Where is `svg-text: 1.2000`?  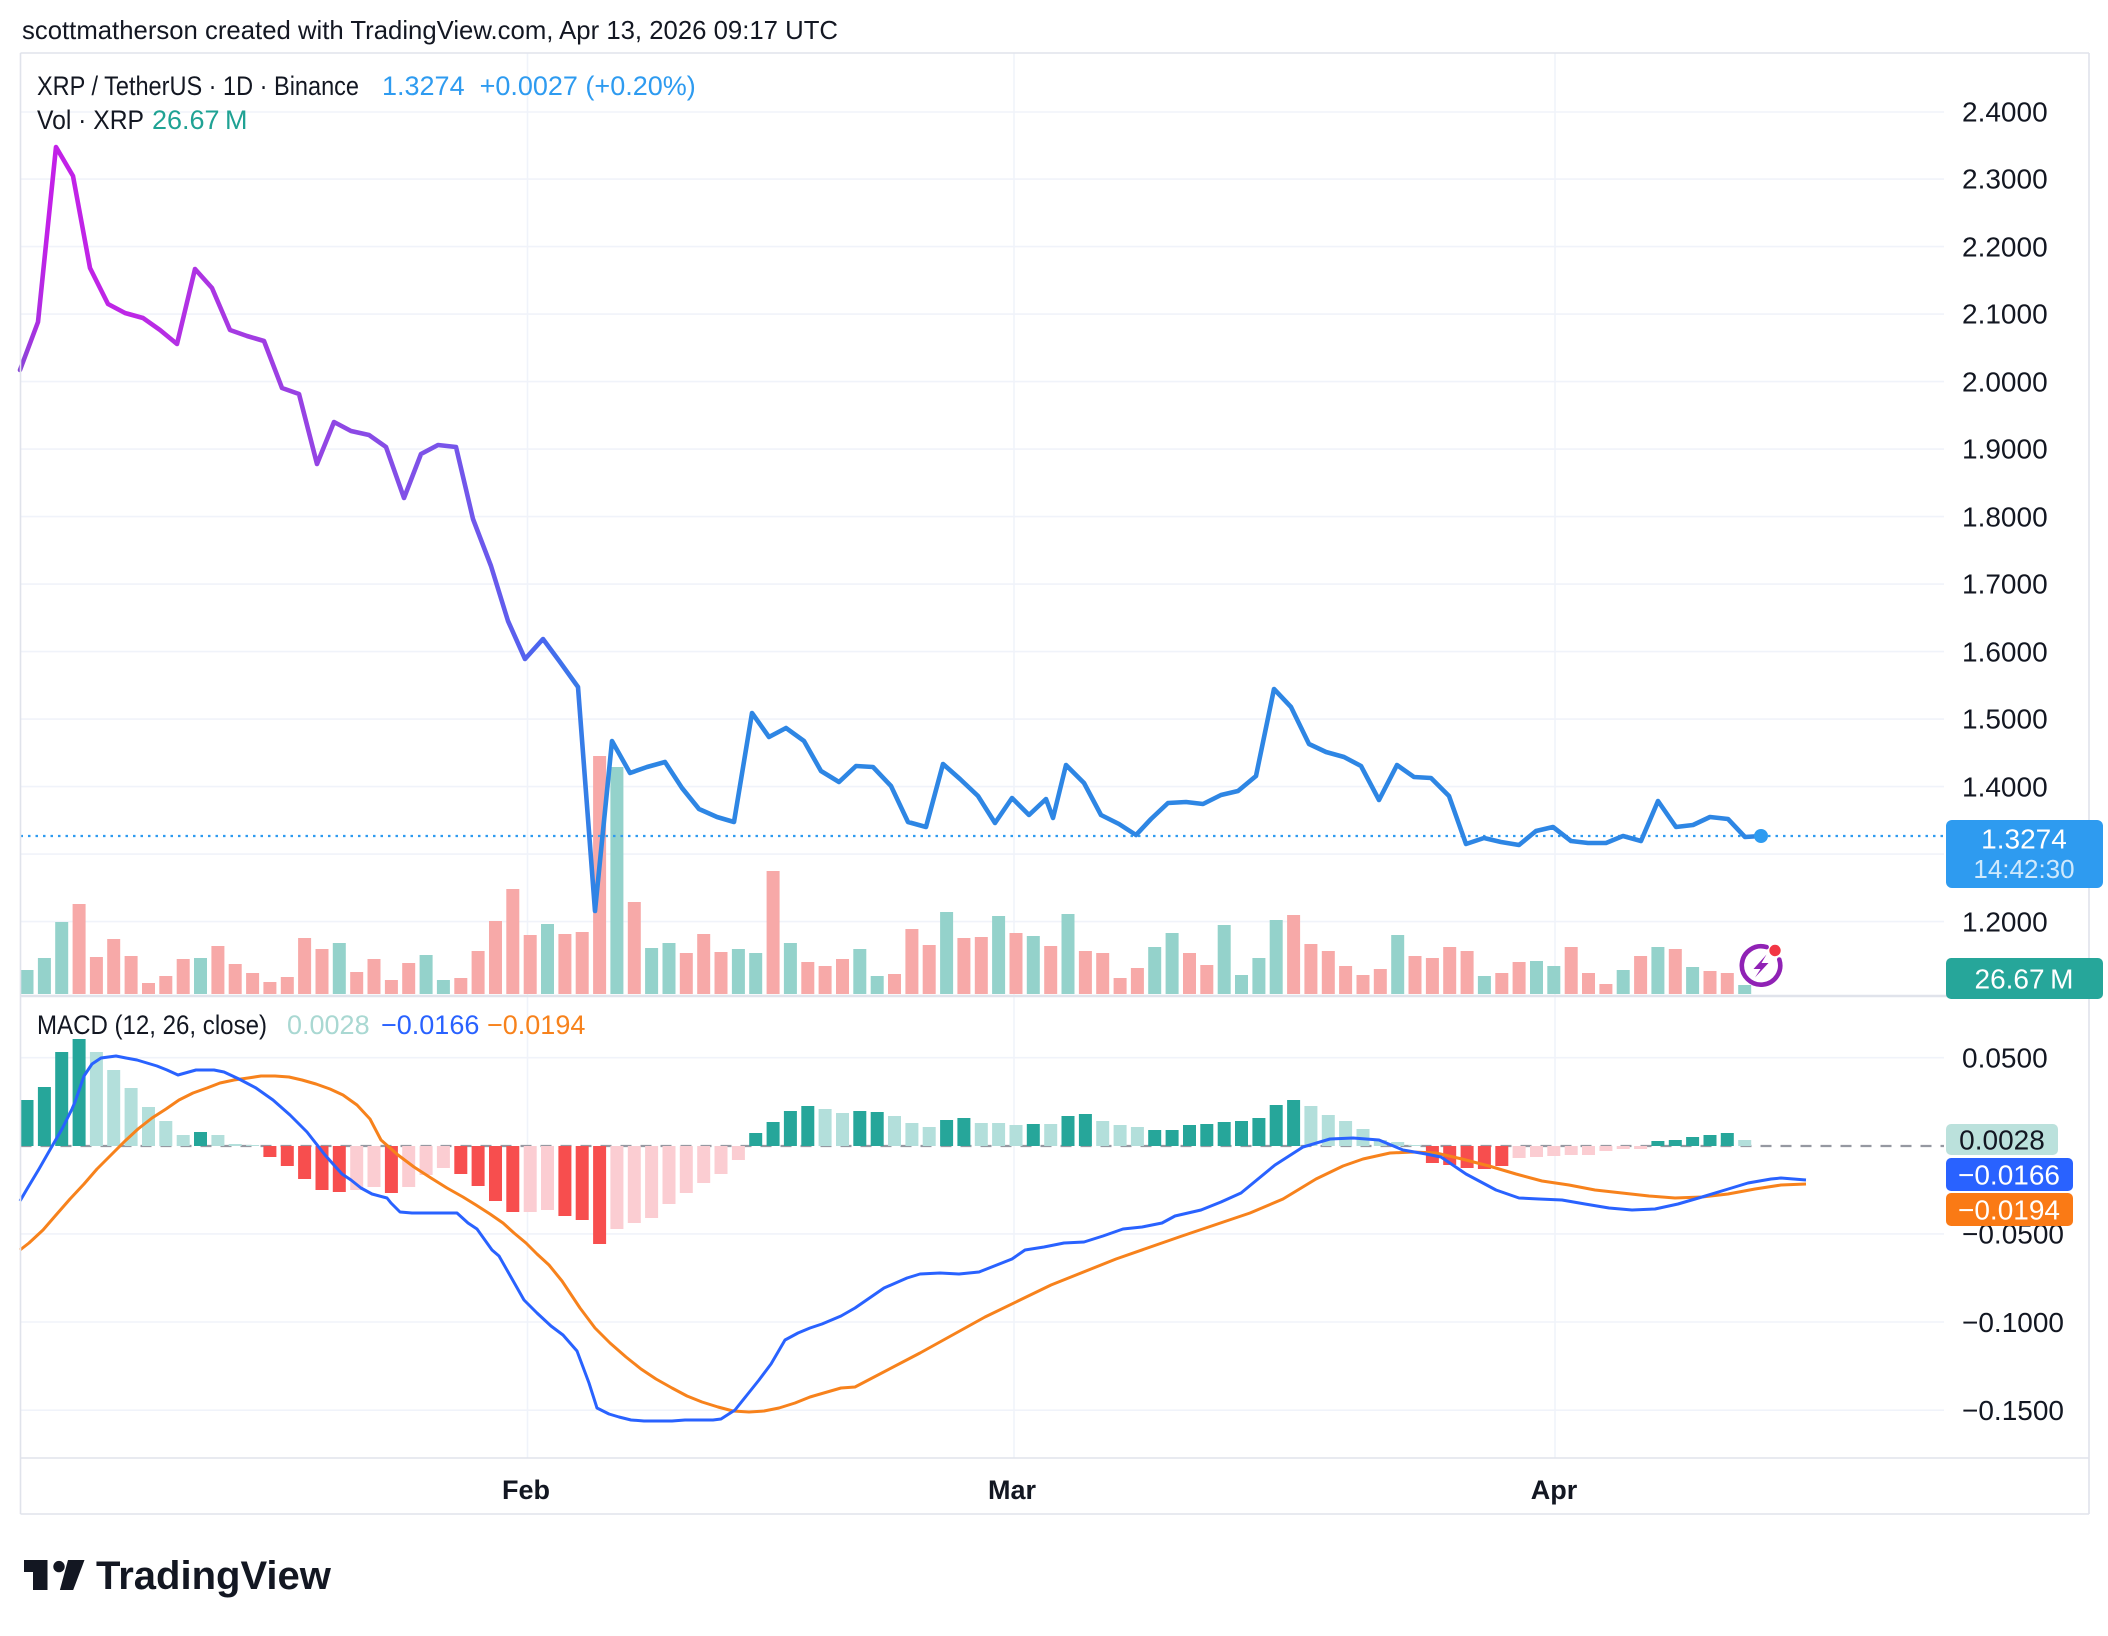
svg-text: 1.2000 is located at coordinates (2005, 922).